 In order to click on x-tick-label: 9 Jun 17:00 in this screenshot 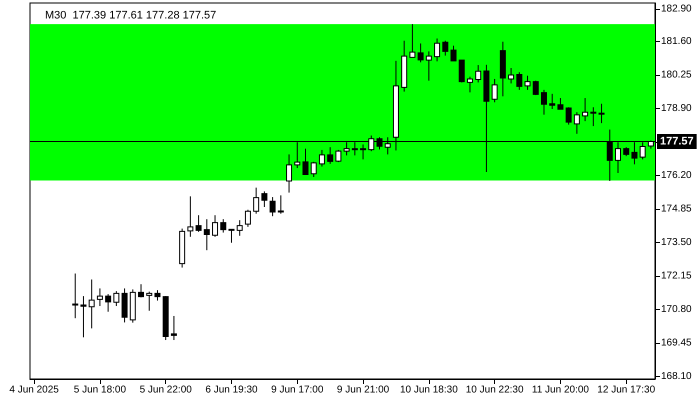, I will do `click(297, 390)`.